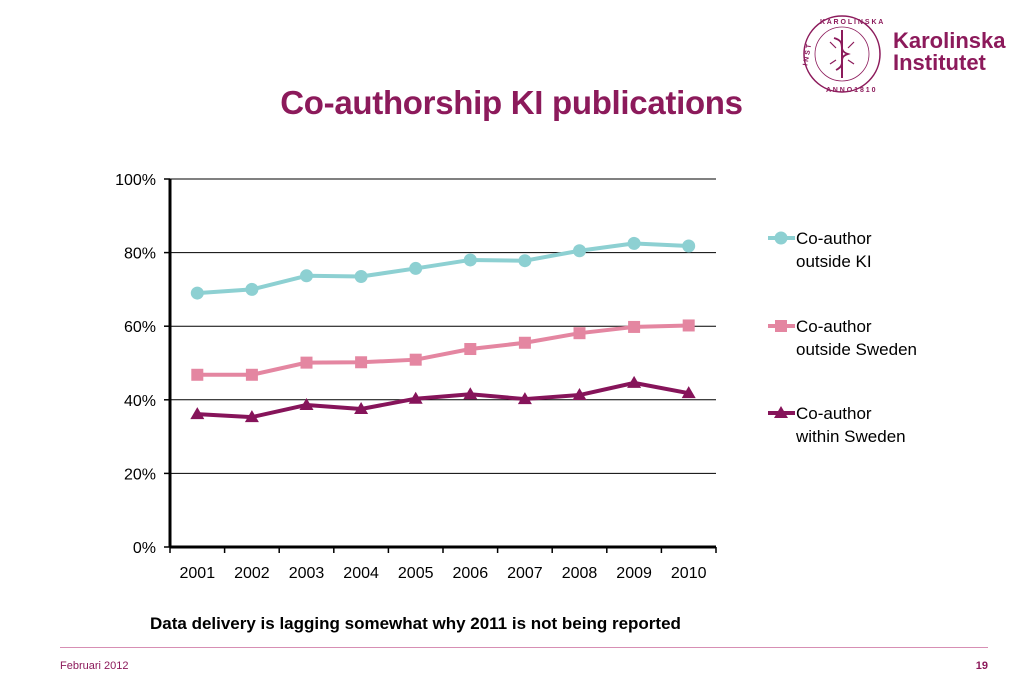 Image resolution: width=1023 pixels, height=694 pixels. I want to click on x-tick-label: 2002, so click(252, 573).